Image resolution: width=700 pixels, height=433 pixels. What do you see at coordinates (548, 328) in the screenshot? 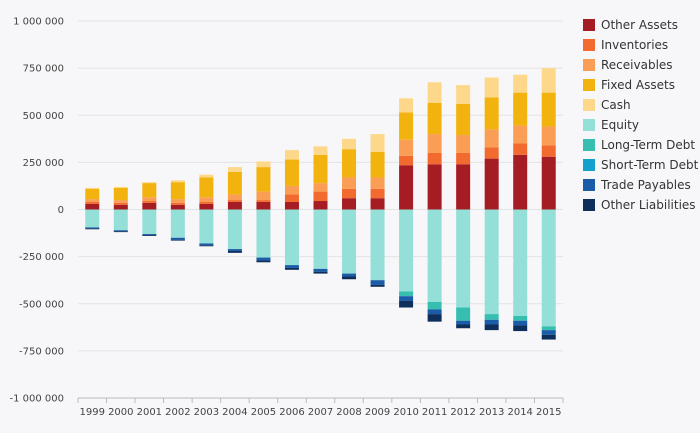
I see `bar-long-term-debt-2015` at bounding box center [548, 328].